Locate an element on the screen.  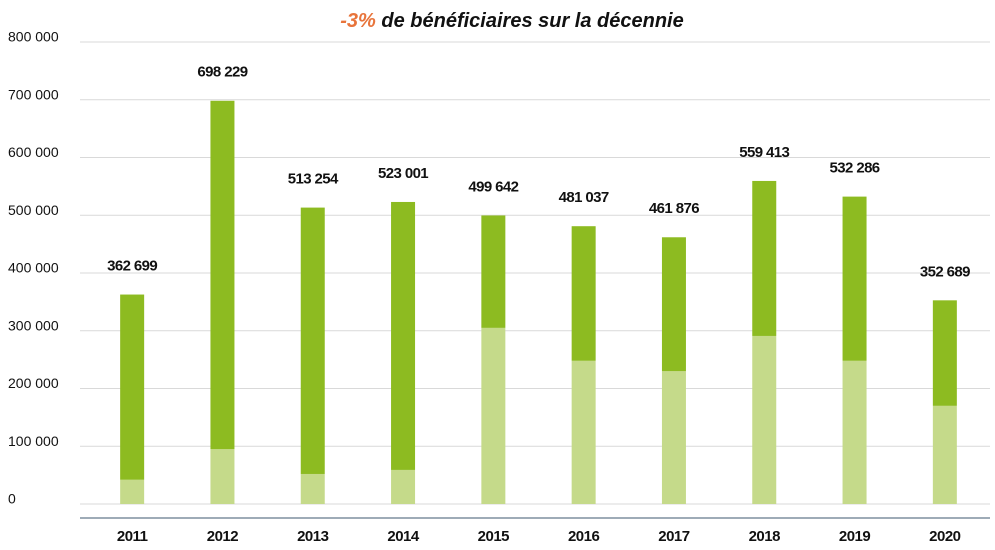
total-label: 481 037 is located at coordinates (584, 197).